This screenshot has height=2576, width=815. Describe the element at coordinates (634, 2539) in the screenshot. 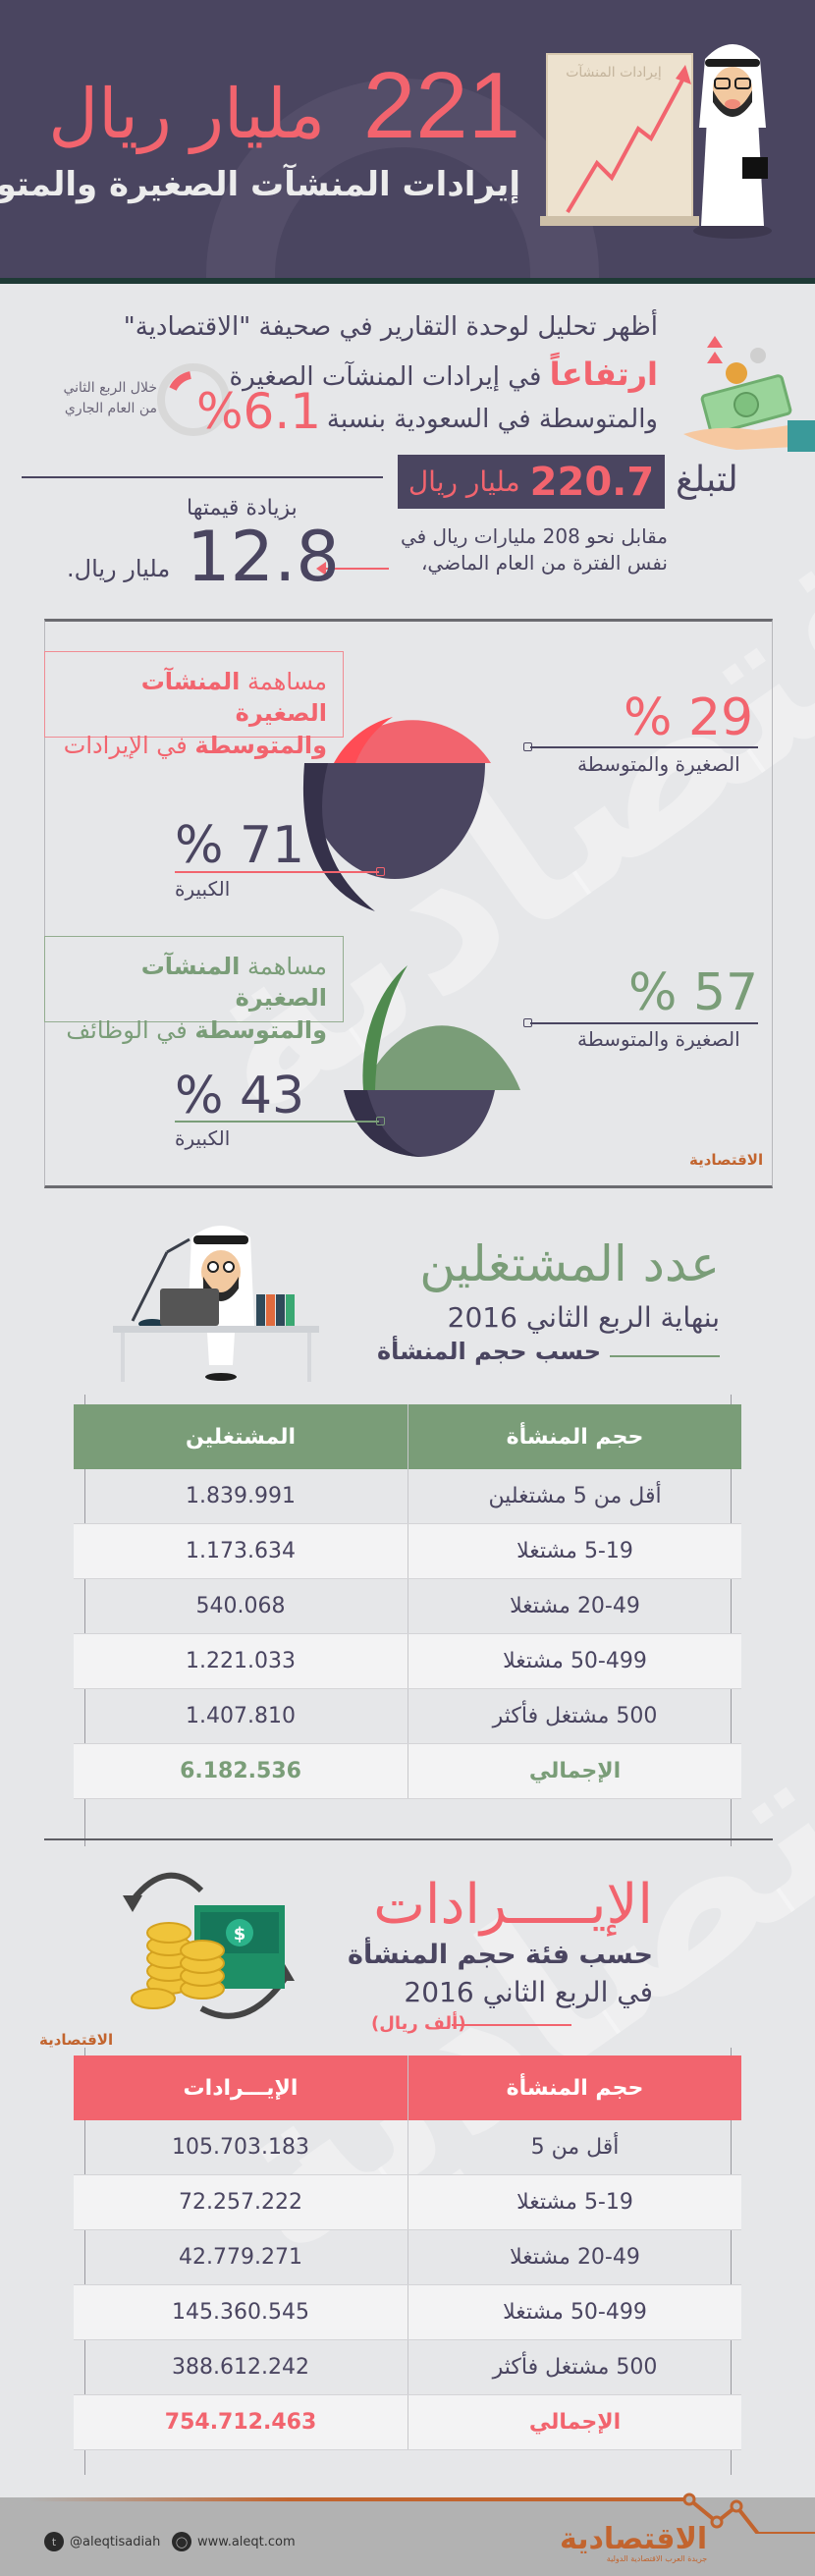

I see `brand-name: الاقتصادية` at that location.